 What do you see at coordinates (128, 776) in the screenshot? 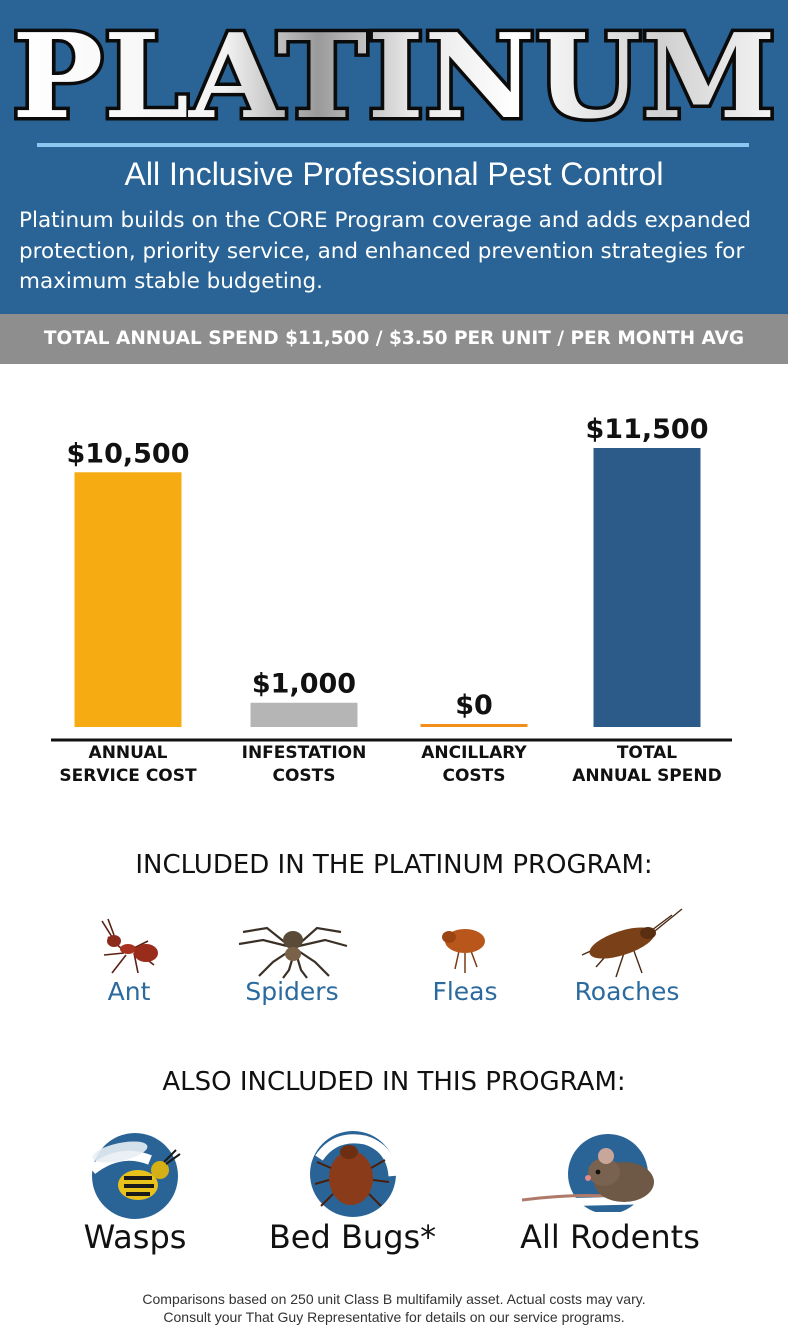
I see `category-label-0-1: SERVICE COST` at bounding box center [128, 776].